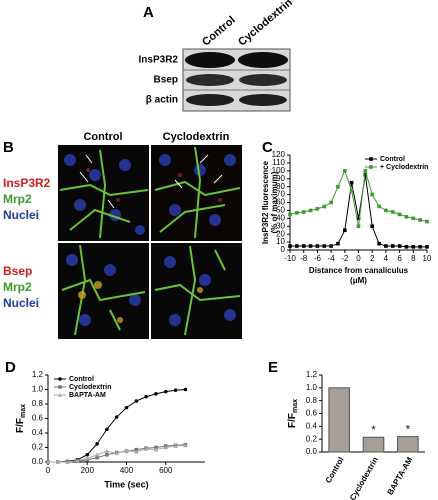 This screenshot has width=438, height=500. I want to click on y-axis-label: F/Fmax, so click(21, 418).